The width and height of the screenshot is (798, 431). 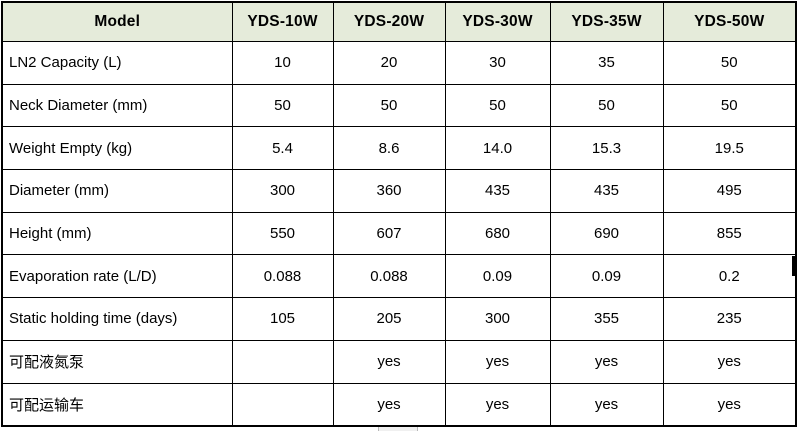 What do you see at coordinates (389, 233) in the screenshot?
I see `value-cell: 607` at bounding box center [389, 233].